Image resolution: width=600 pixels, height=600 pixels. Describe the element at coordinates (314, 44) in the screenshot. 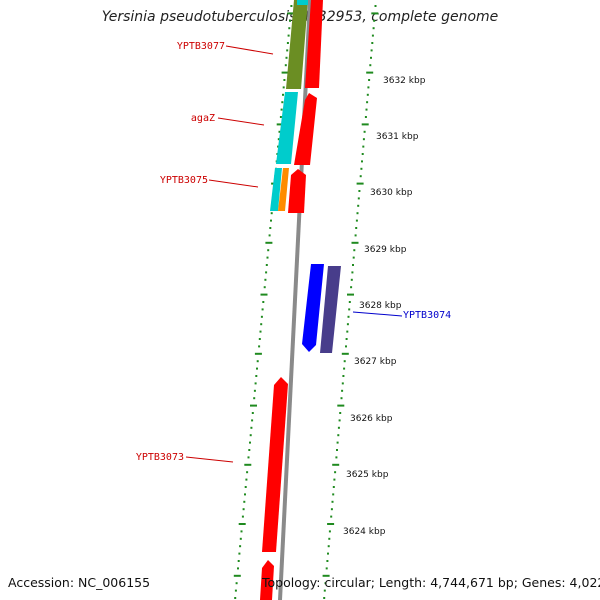

I see `gene-arrow-top` at that location.